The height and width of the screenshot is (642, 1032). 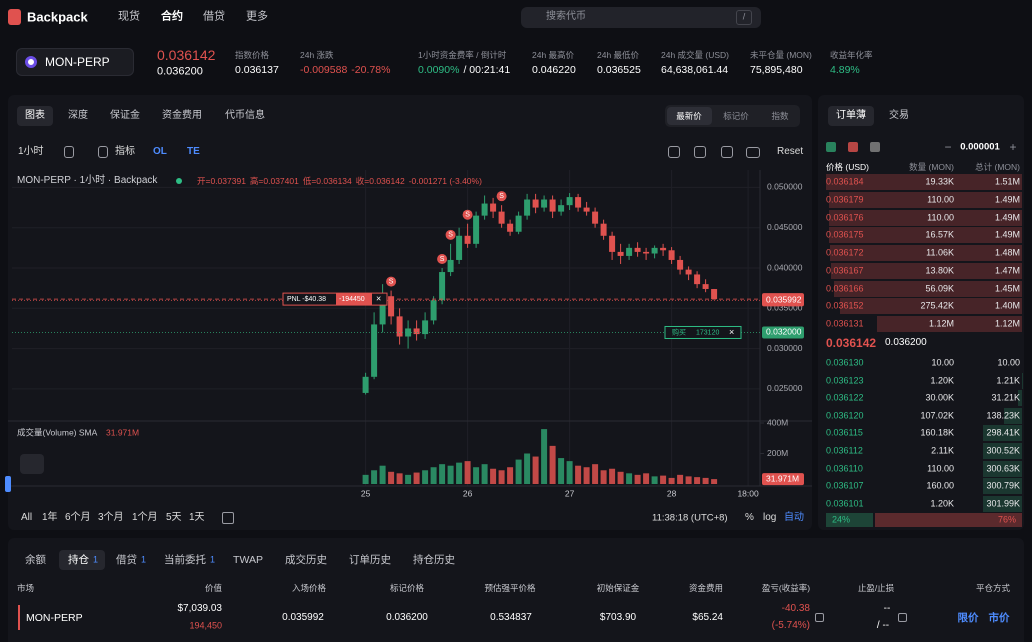 I want to click on search-box, so click(x=641, y=17).